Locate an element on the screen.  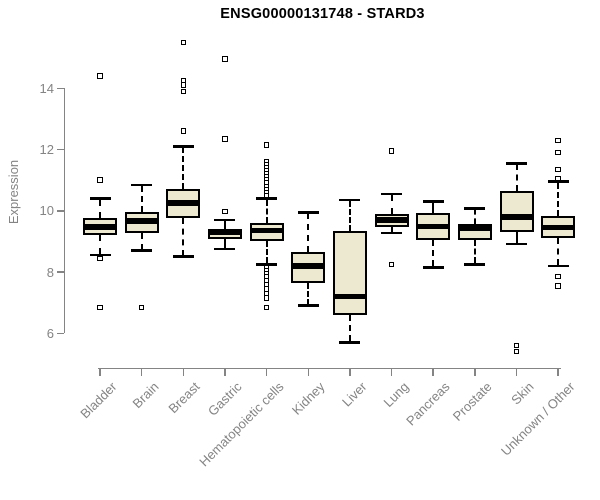
upper-whisker-prostate is located at coordinates (474, 216).